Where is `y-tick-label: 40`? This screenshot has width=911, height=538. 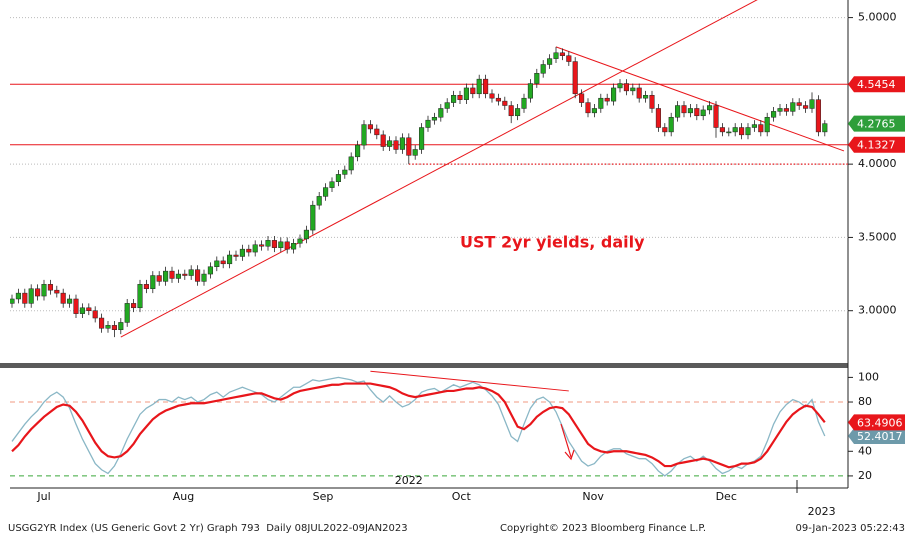
y-tick-label: 40 is located at coordinates (865, 450).